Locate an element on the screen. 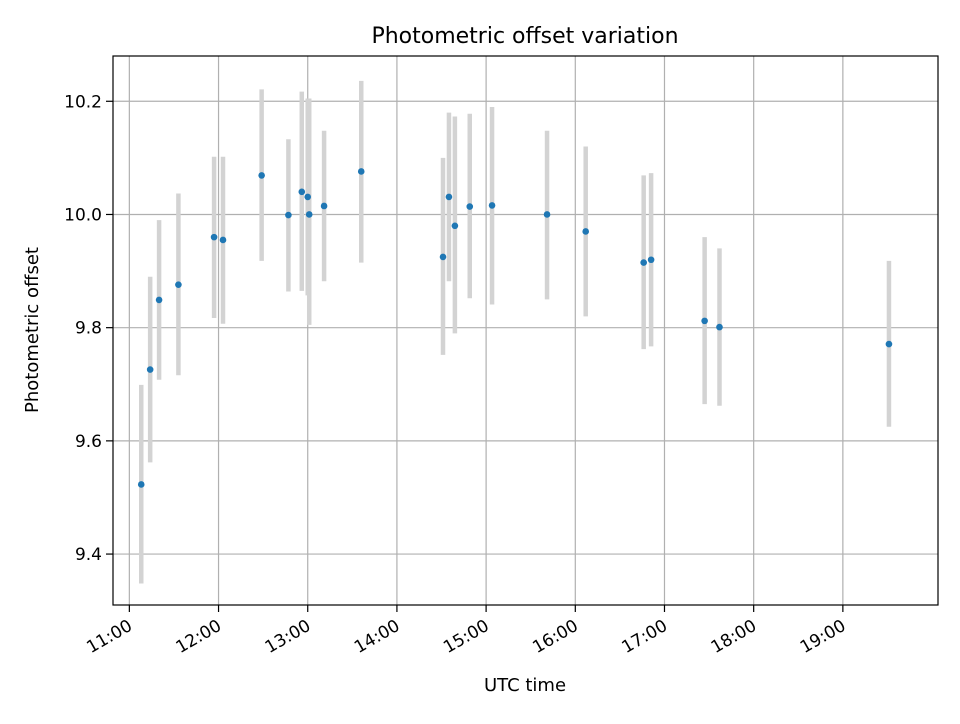 This screenshot has width=960, height=724. y-tick-label: 9.4 is located at coordinates (88, 555).